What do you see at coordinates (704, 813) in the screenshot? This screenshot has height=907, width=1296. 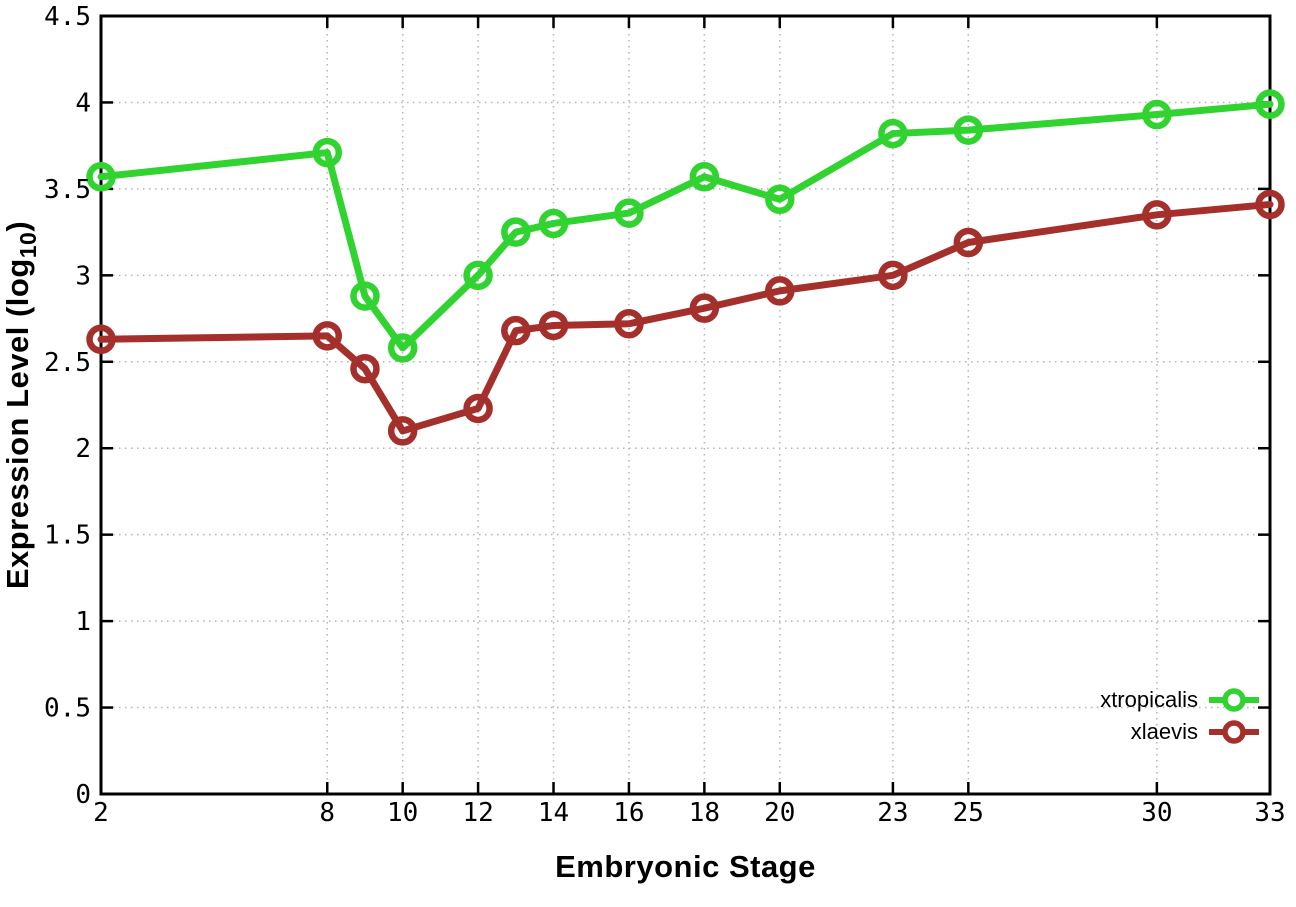 I see `x-tick-label: 18` at bounding box center [704, 813].